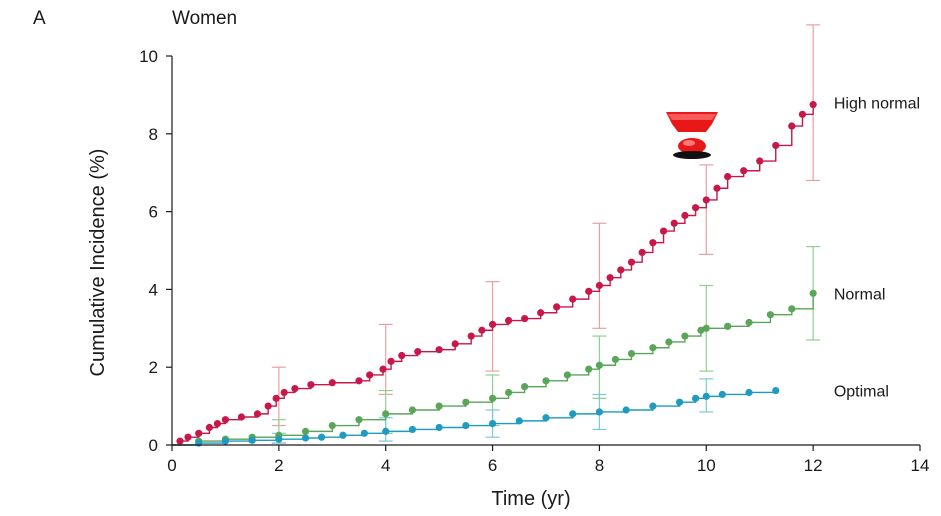 This screenshot has width=941, height=516. I want to click on chart-title: Women, so click(204, 18).